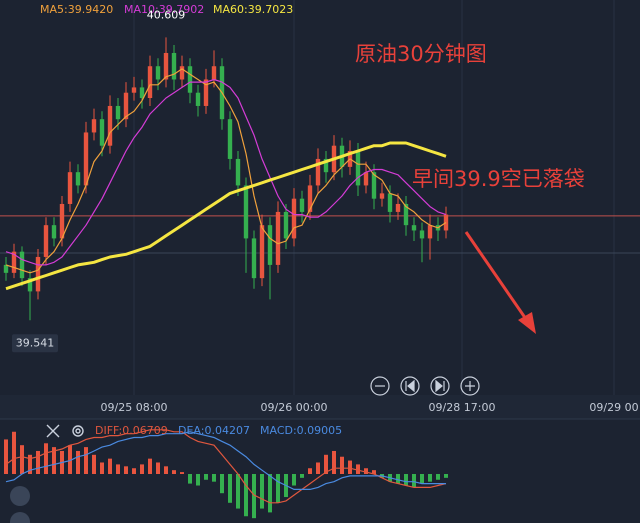 This screenshot has height=523, width=640. I want to click on high-label: 40.609, so click(166, 14).